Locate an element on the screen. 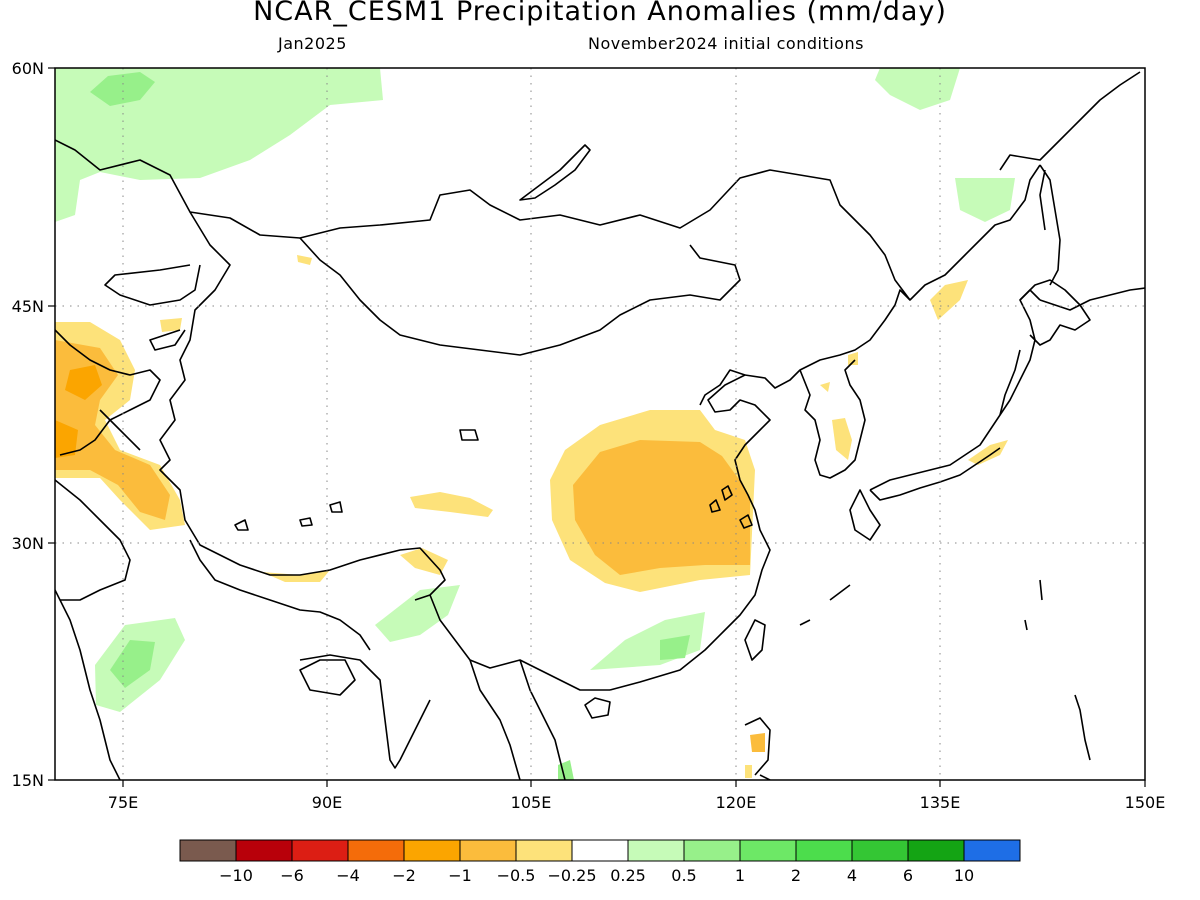 Image resolution: width=1200 pixels, height=900 pixels. lon-label: 75E is located at coordinates (123, 802).